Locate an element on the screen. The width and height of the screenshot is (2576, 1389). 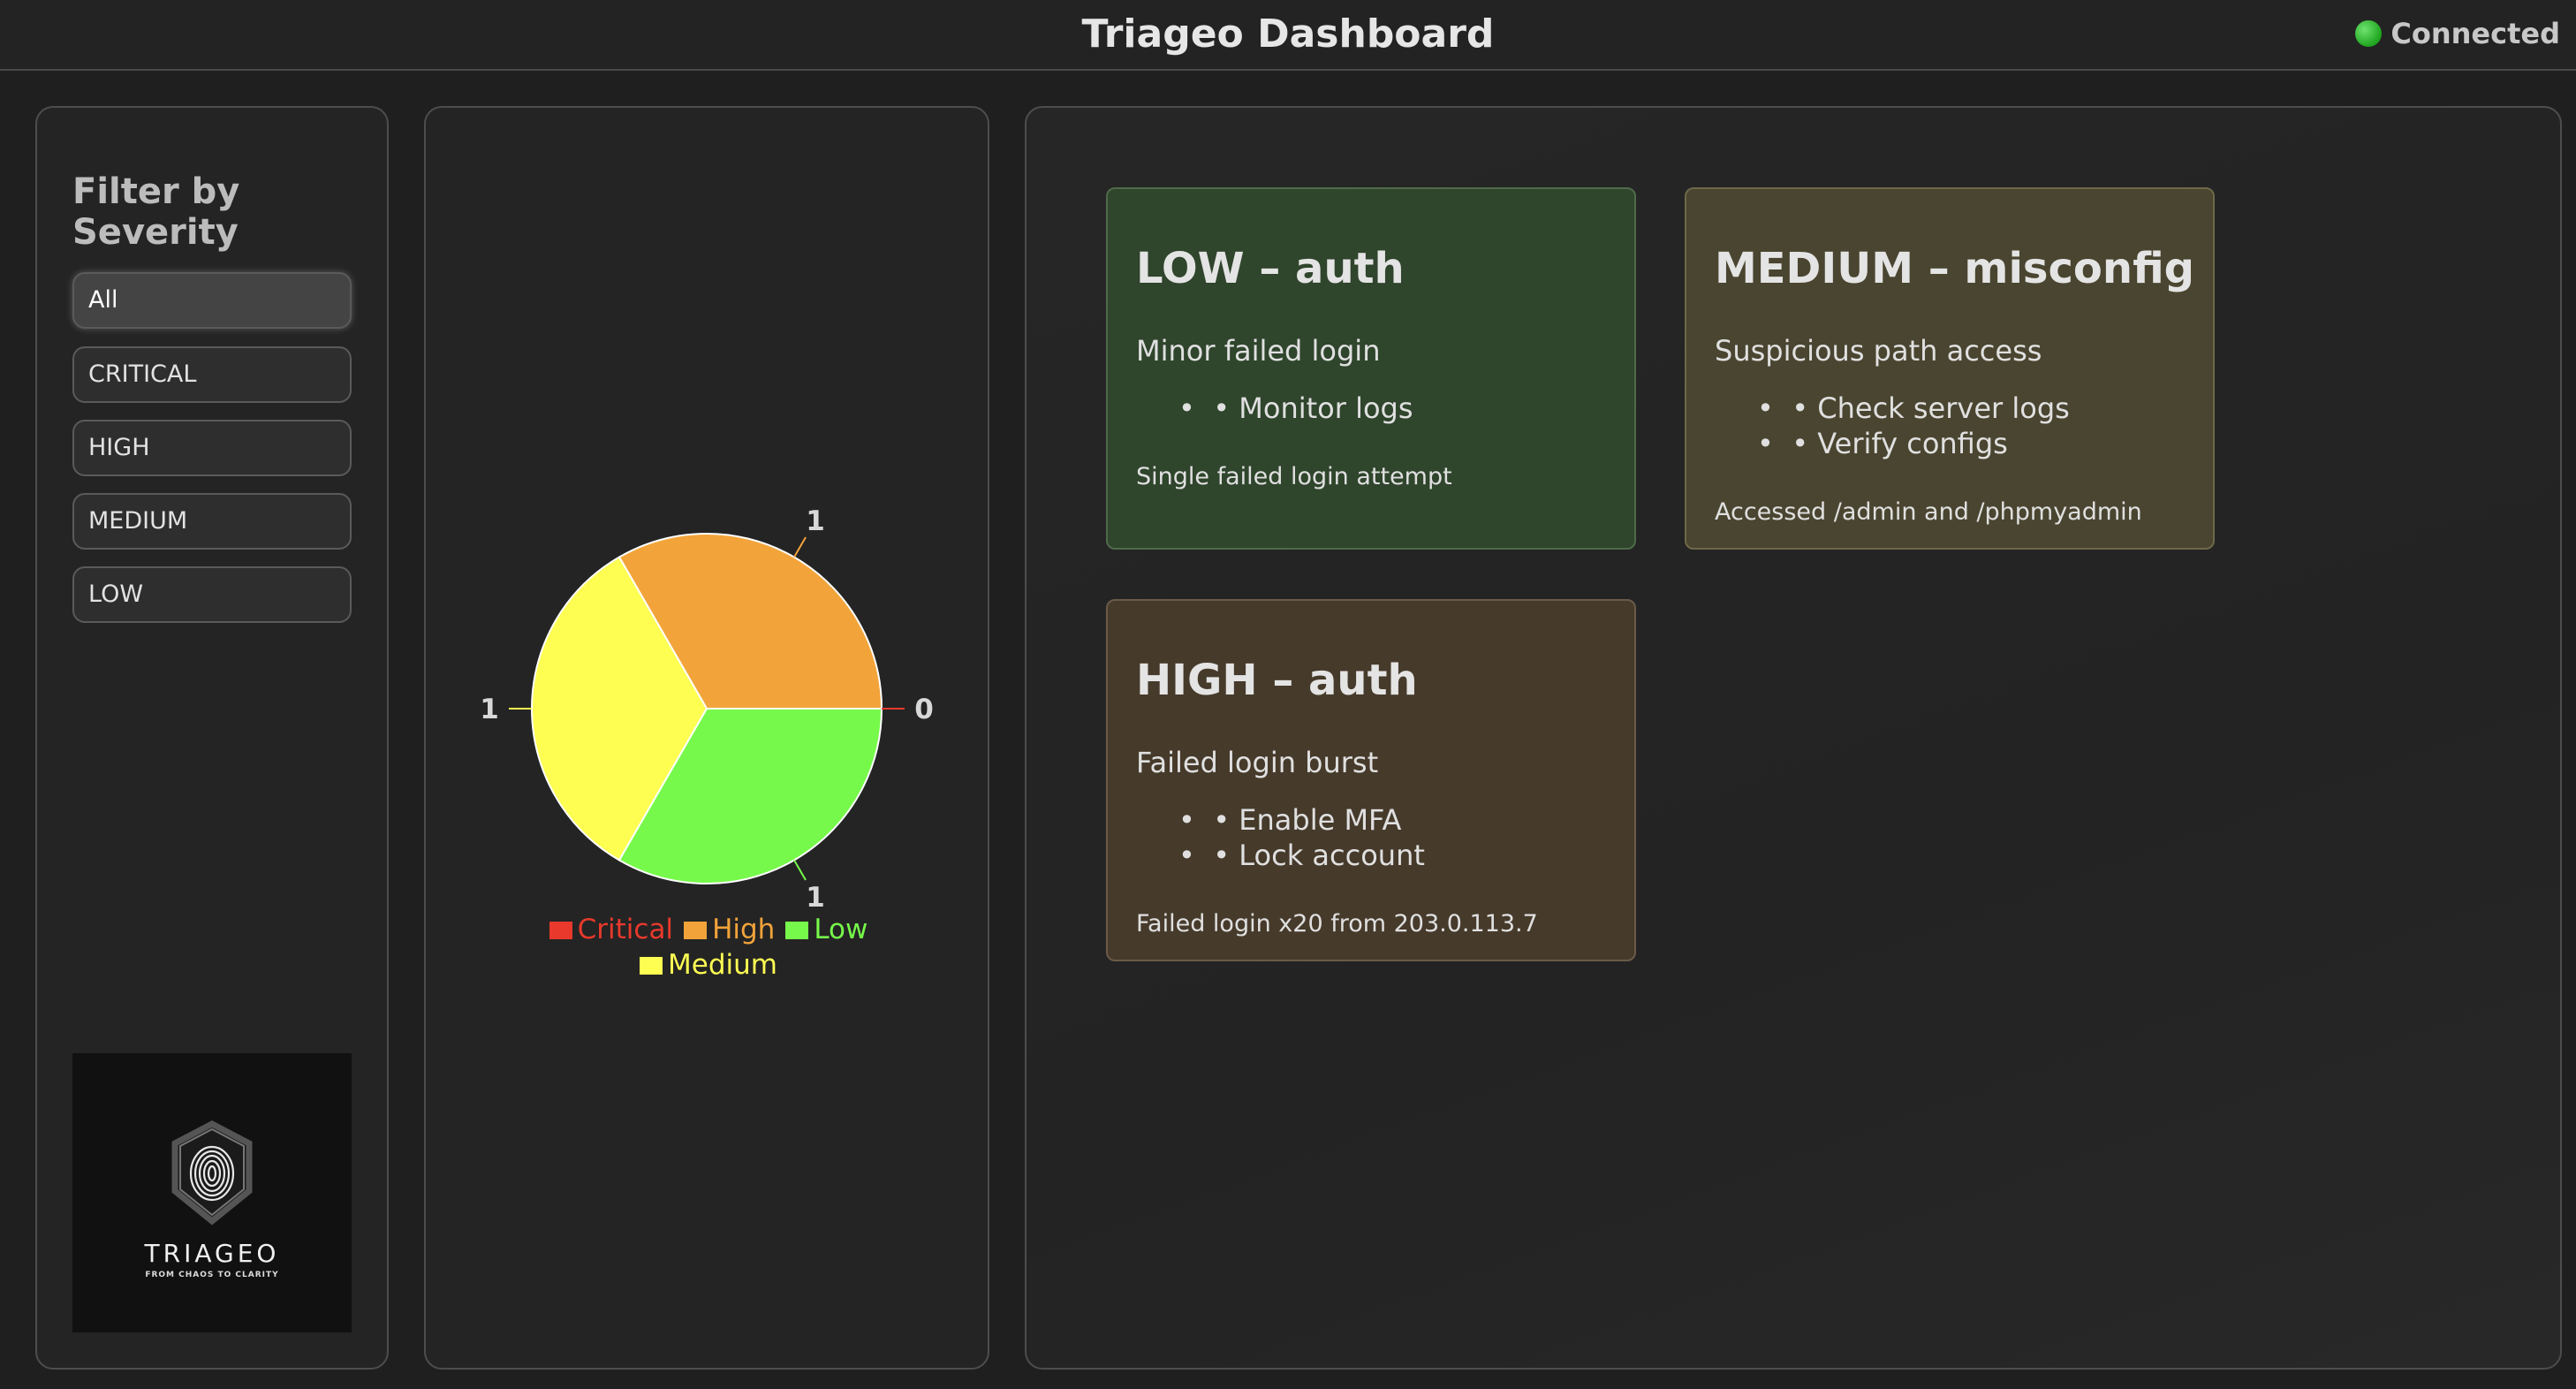
legend-label: Critical is located at coordinates (625, 929).